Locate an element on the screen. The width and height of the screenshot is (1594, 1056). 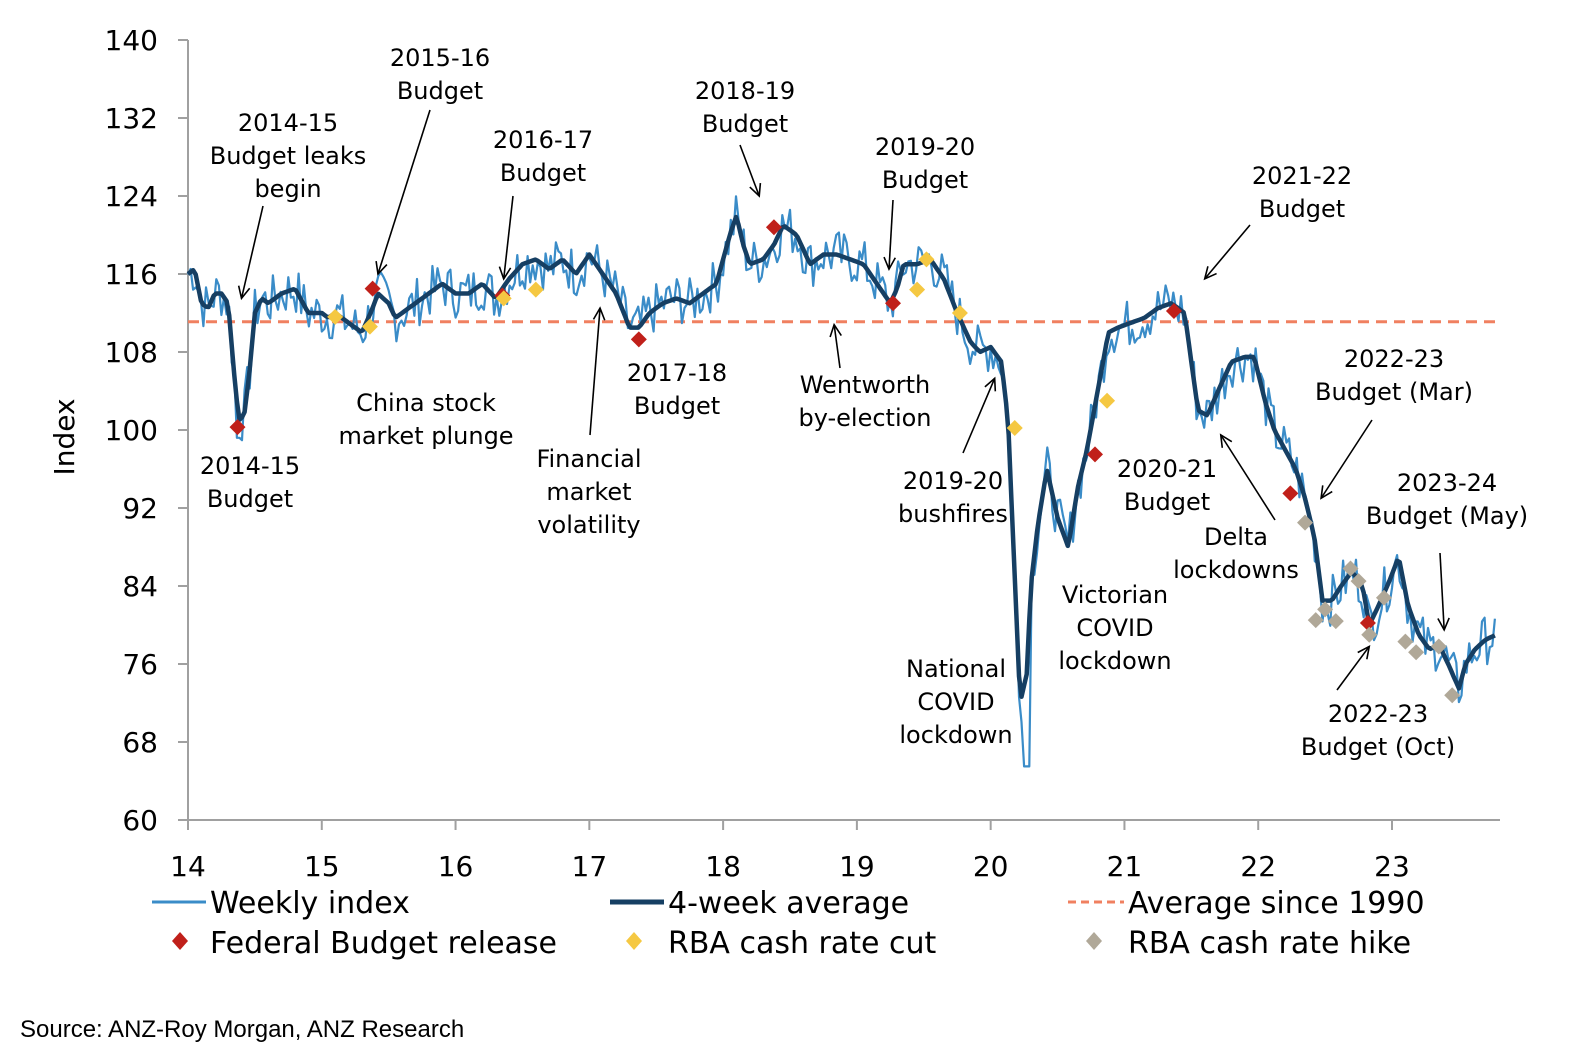
annotation-text: Budget (Oct) is located at coordinates (1378, 747).